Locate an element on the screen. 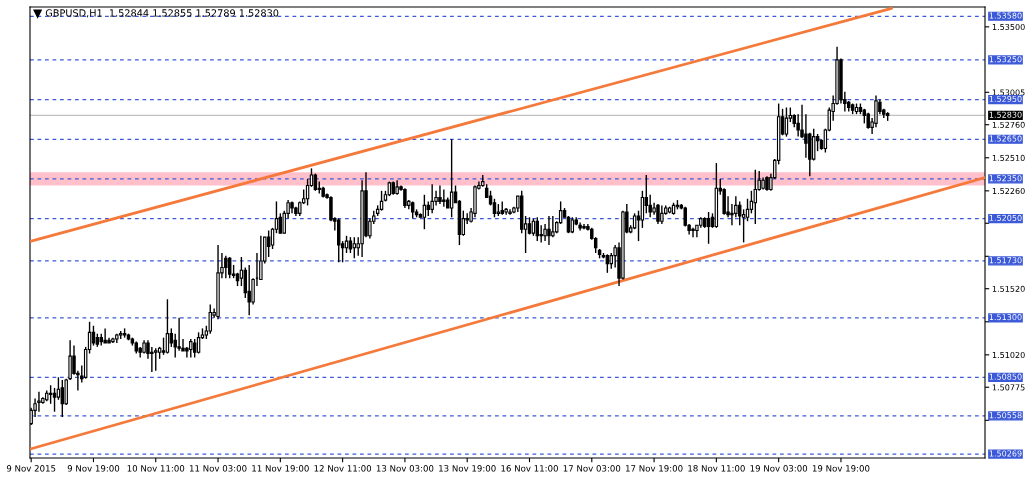  x-tick-label: 19 Nov 19:00 is located at coordinates (841, 468).